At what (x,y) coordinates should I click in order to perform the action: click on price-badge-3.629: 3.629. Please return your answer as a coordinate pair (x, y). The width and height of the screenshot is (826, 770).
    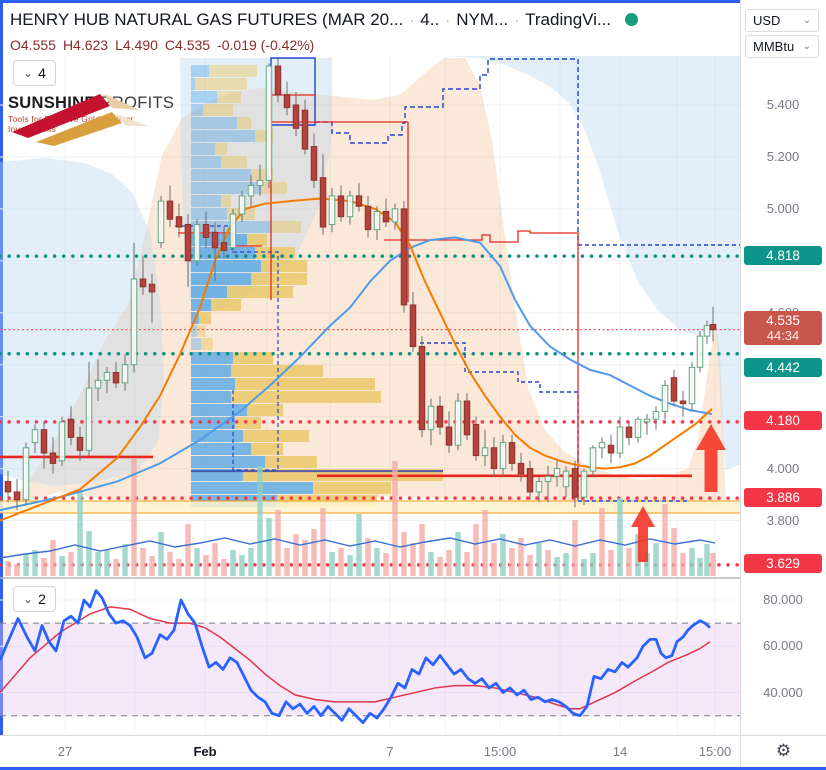
    Looking at the image, I should click on (783, 564).